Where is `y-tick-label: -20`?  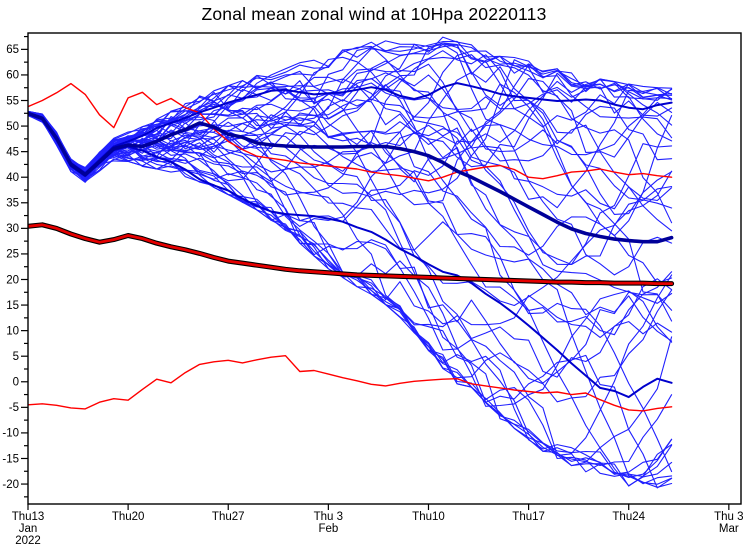 y-tick-label: -20 is located at coordinates (10, 485).